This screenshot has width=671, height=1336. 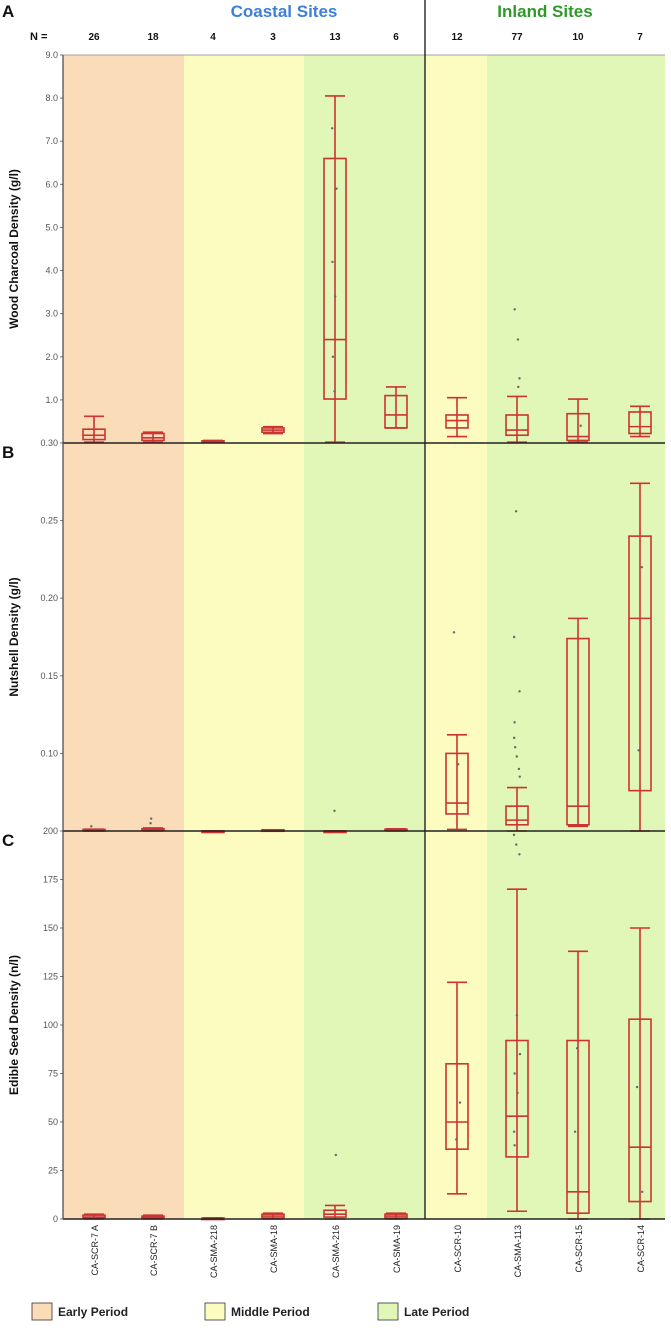 I want to click on n-value: 77, so click(x=517, y=37).